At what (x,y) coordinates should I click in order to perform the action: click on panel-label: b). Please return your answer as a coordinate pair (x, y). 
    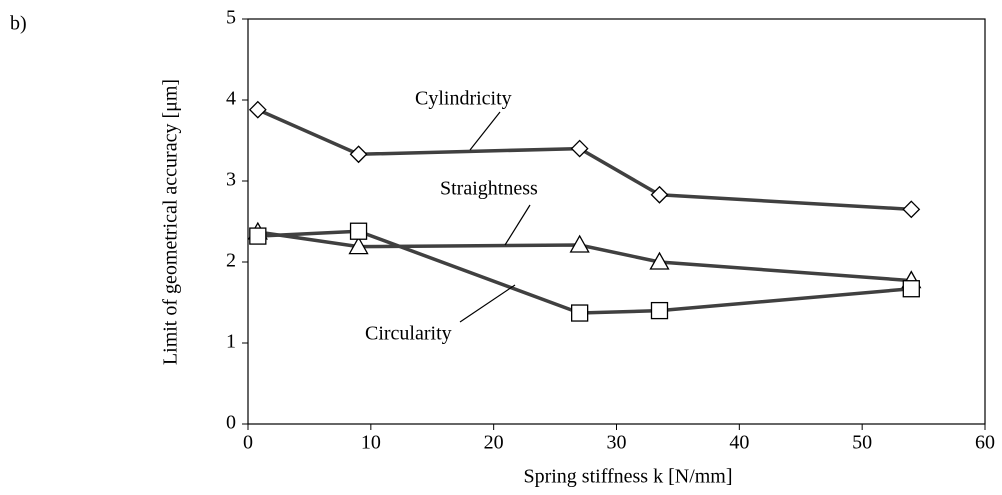
    Looking at the image, I should click on (18, 24).